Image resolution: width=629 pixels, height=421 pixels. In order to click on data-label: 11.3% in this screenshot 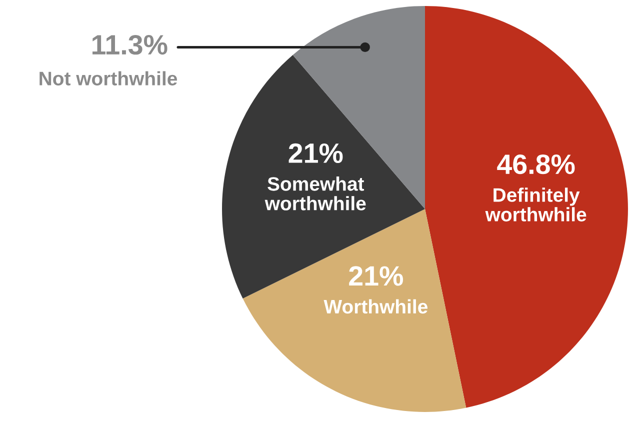, I will do `click(130, 44)`.